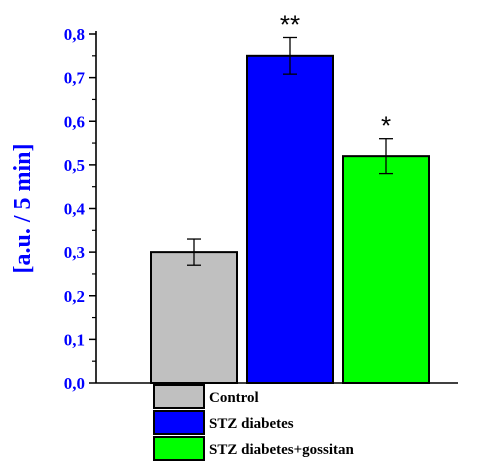 This screenshot has height=461, width=485. I want to click on legend-label-2: STZ diabetes, so click(251, 424).